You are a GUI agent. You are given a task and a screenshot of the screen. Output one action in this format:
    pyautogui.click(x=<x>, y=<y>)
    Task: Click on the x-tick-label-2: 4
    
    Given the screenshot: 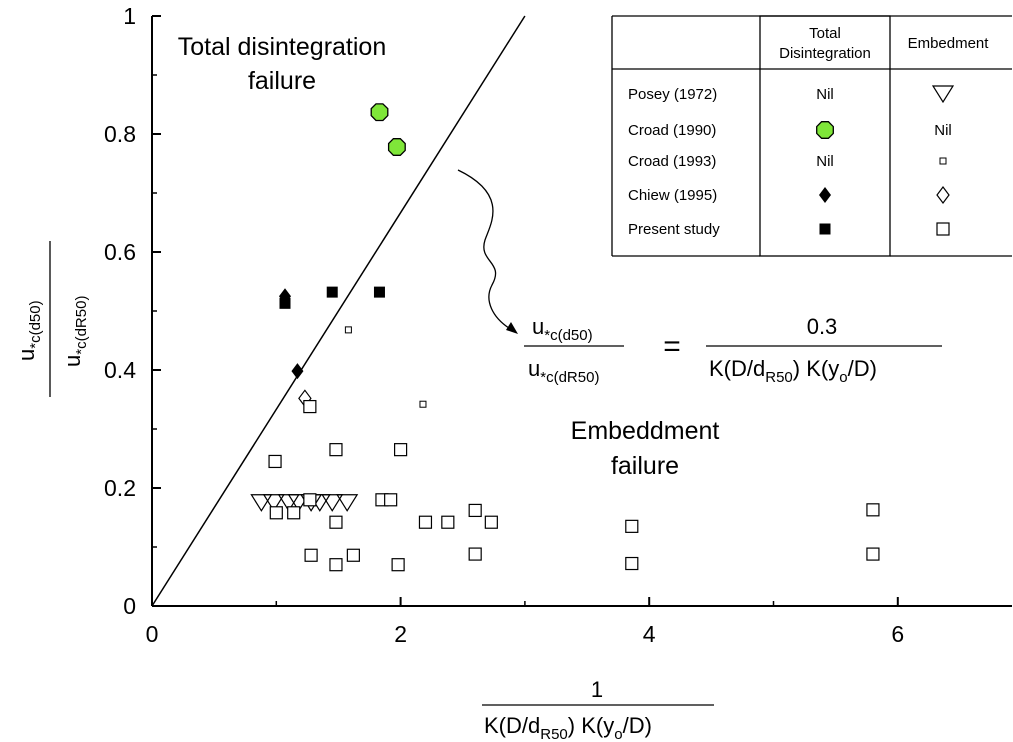 What is the action you would take?
    pyautogui.click(x=649, y=634)
    